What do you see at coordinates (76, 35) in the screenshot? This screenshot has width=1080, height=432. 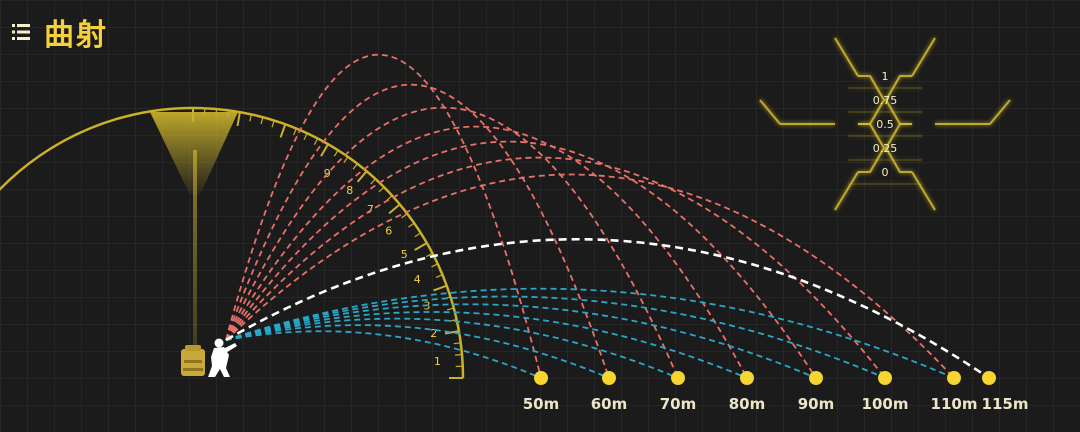 I see `page-title: 曲射` at bounding box center [76, 35].